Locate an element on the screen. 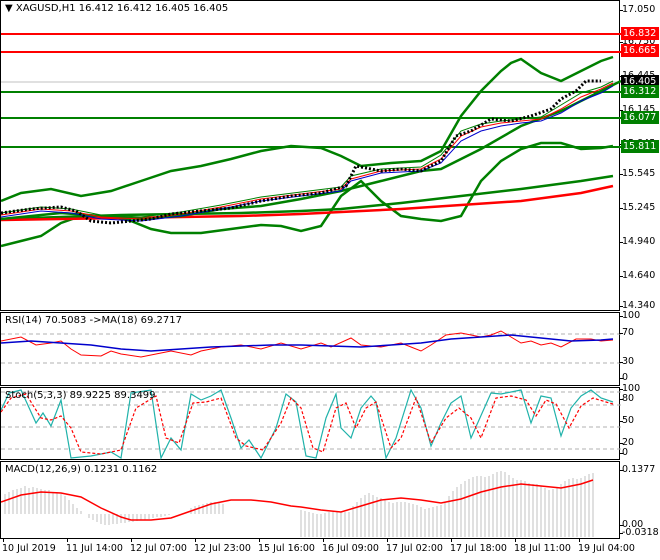 Image resolution: width=660 pixels, height=560 pixels. x-tick-label: 18 Jul 11:00 is located at coordinates (542, 548).